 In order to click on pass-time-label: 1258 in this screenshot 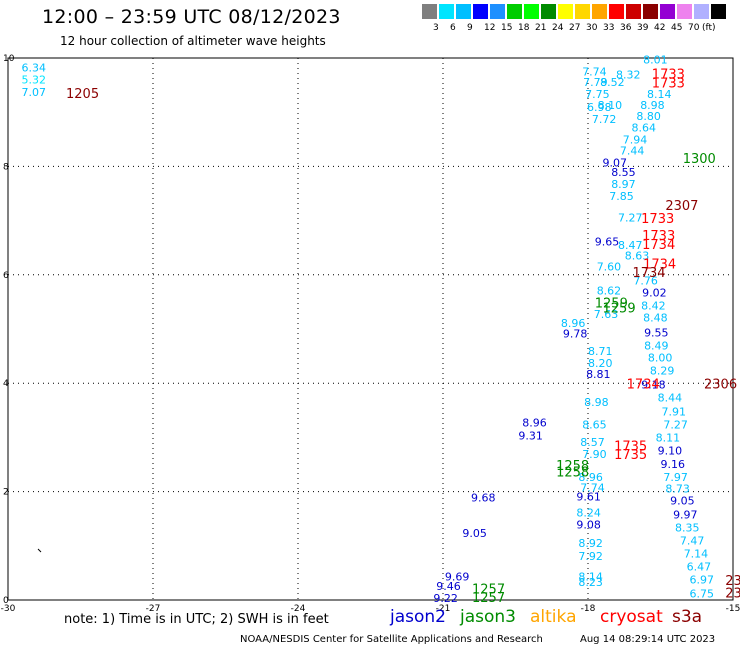, I will do `click(572, 466)`.